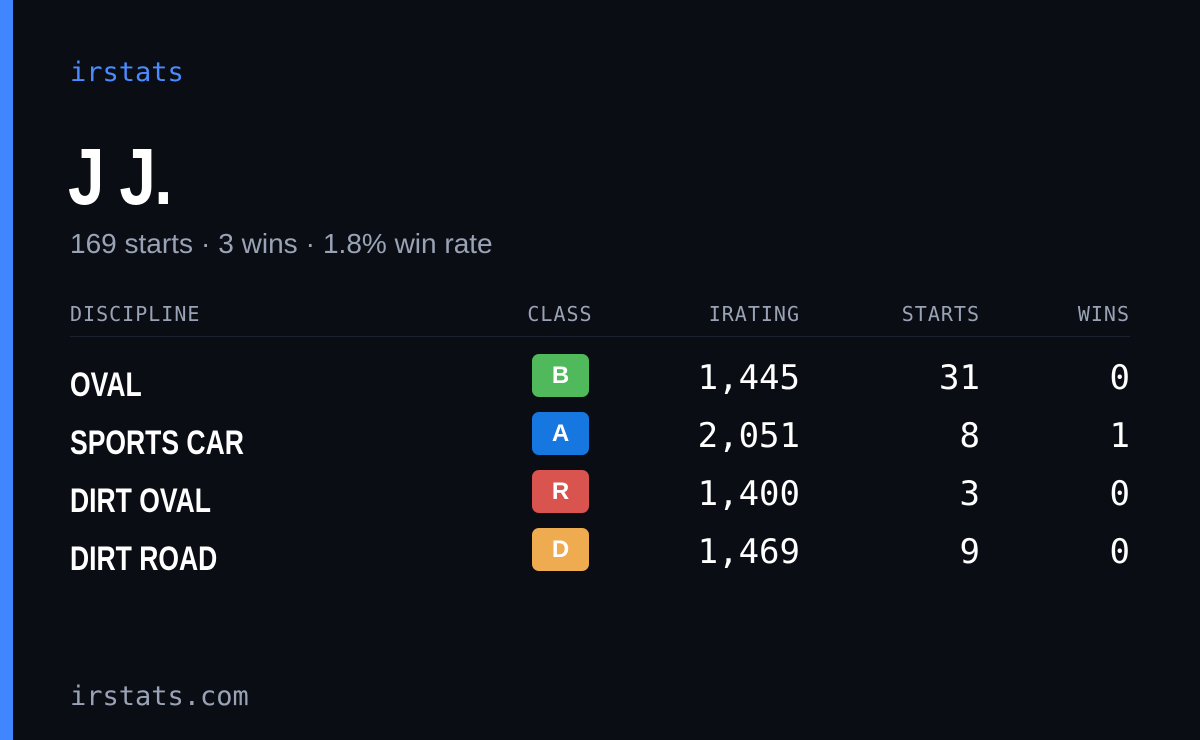 The image size is (1200, 740). Describe the element at coordinates (600, 383) in the screenshot. I see `table-row: OVAL B 1,445 31 0` at that location.